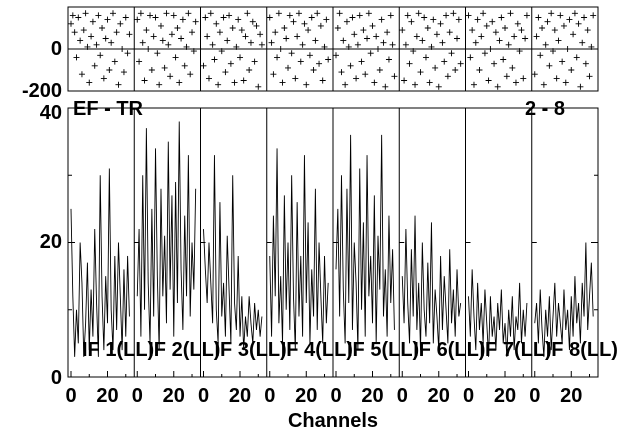 This screenshot has height=431, width=636. What do you see at coordinates (56, 49) in the screenshot?
I see `phase-y-tick-0: 0` at bounding box center [56, 49].